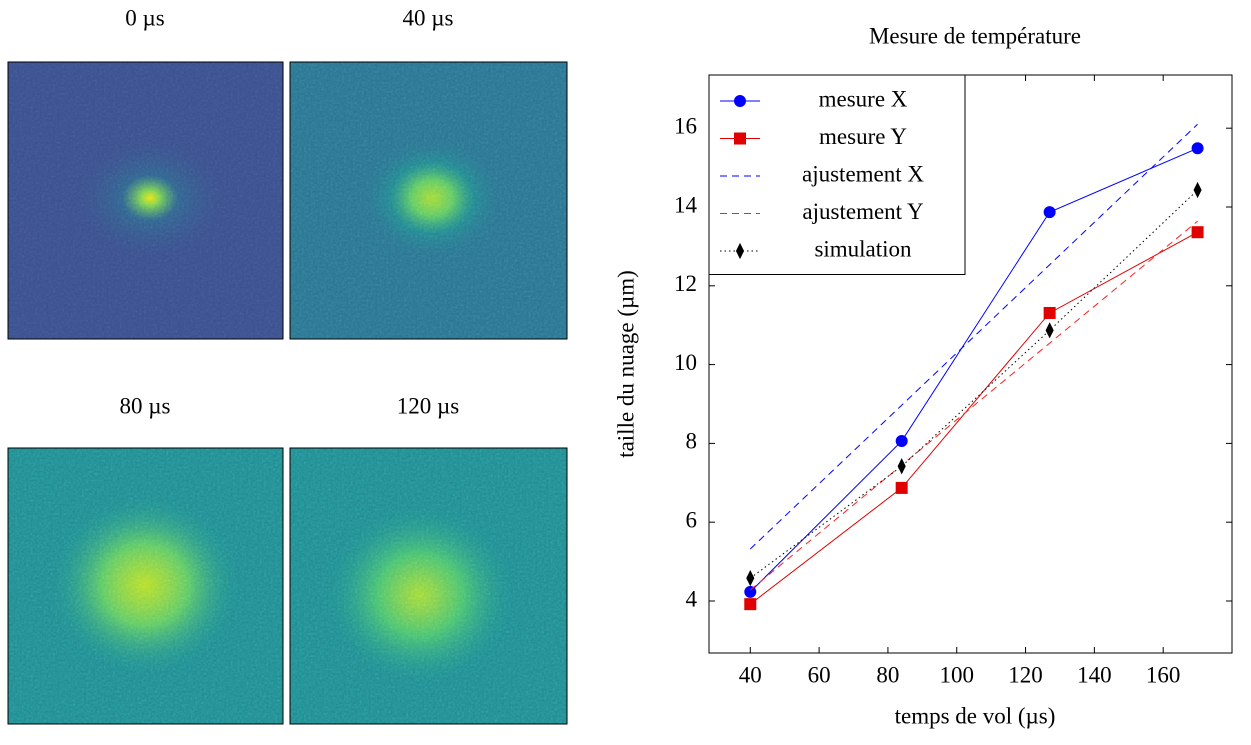 This screenshot has height=745, width=1251. What do you see at coordinates (692, 598) in the screenshot?
I see `y-tick-label: 4` at bounding box center [692, 598].